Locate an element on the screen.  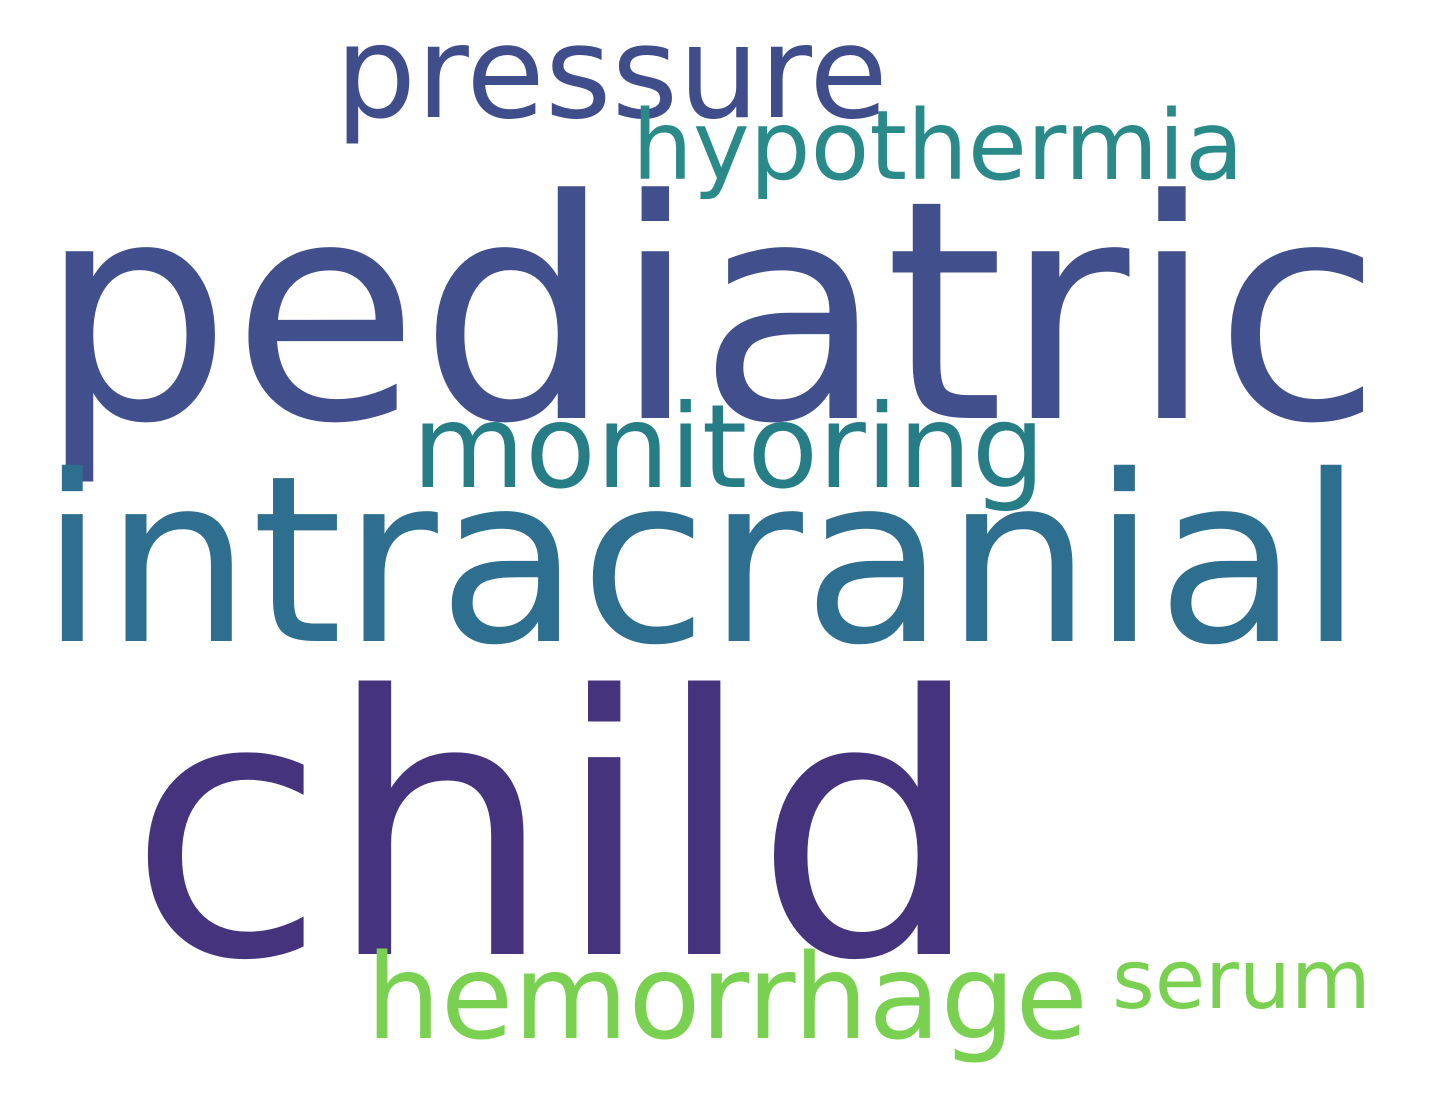
word-serum: serum is located at coordinates (1241, 980).